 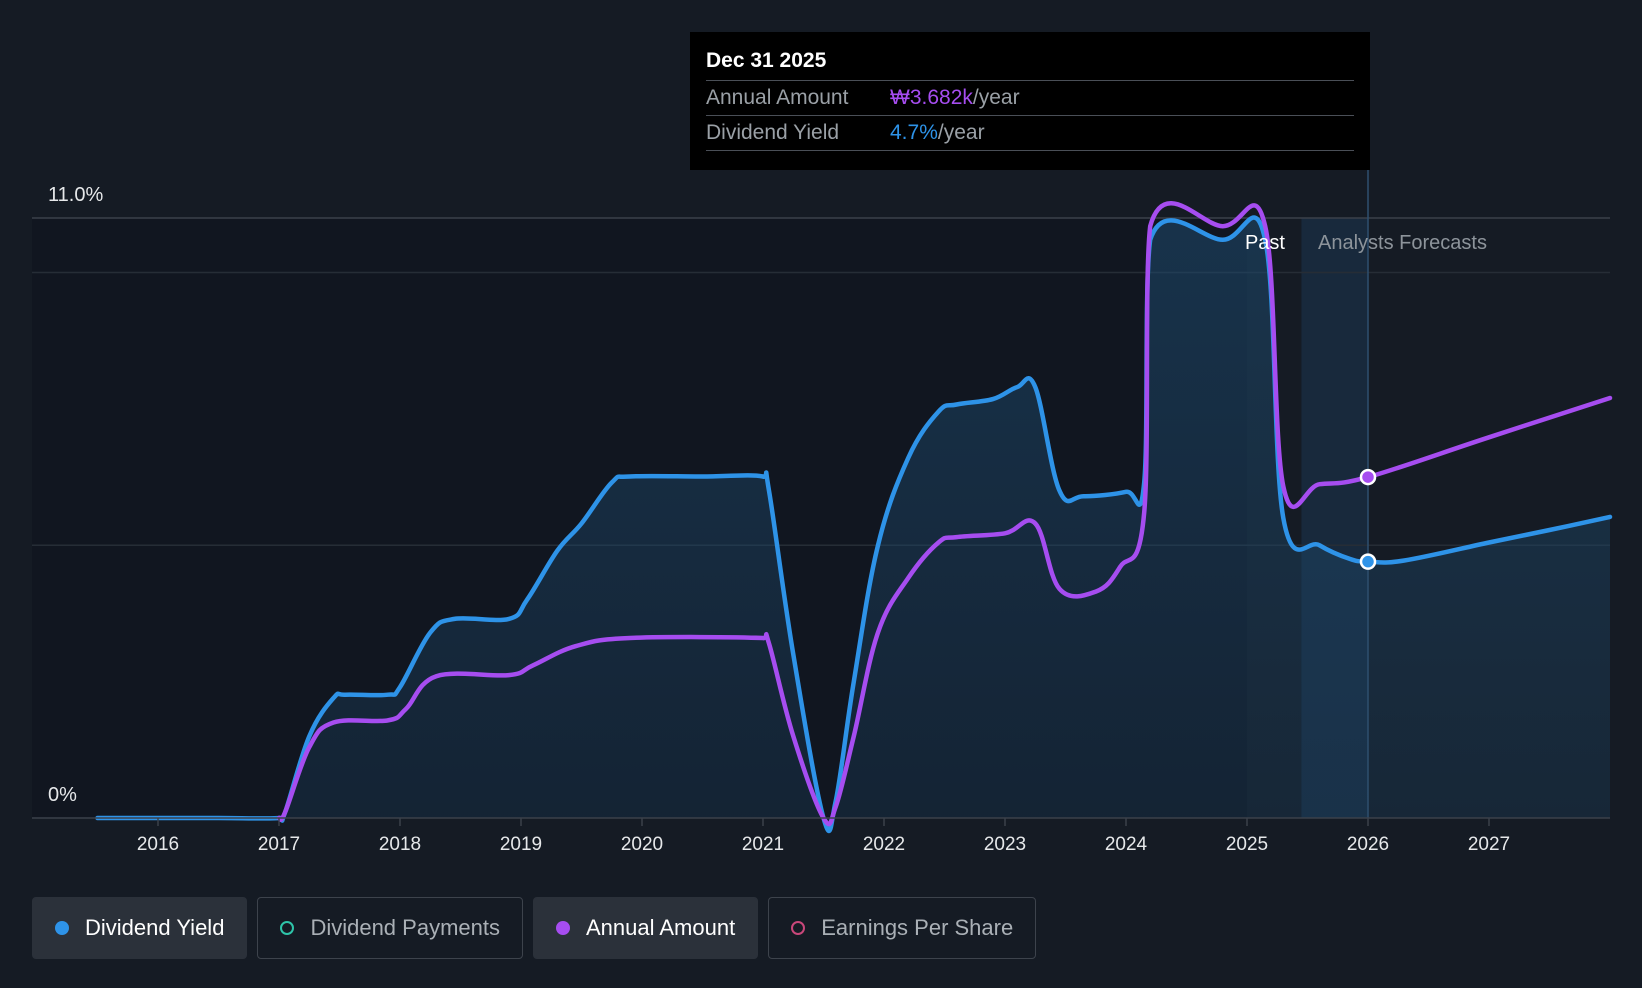 What do you see at coordinates (914, 132) in the screenshot?
I see `tooltip-value: 4.7%` at bounding box center [914, 132].